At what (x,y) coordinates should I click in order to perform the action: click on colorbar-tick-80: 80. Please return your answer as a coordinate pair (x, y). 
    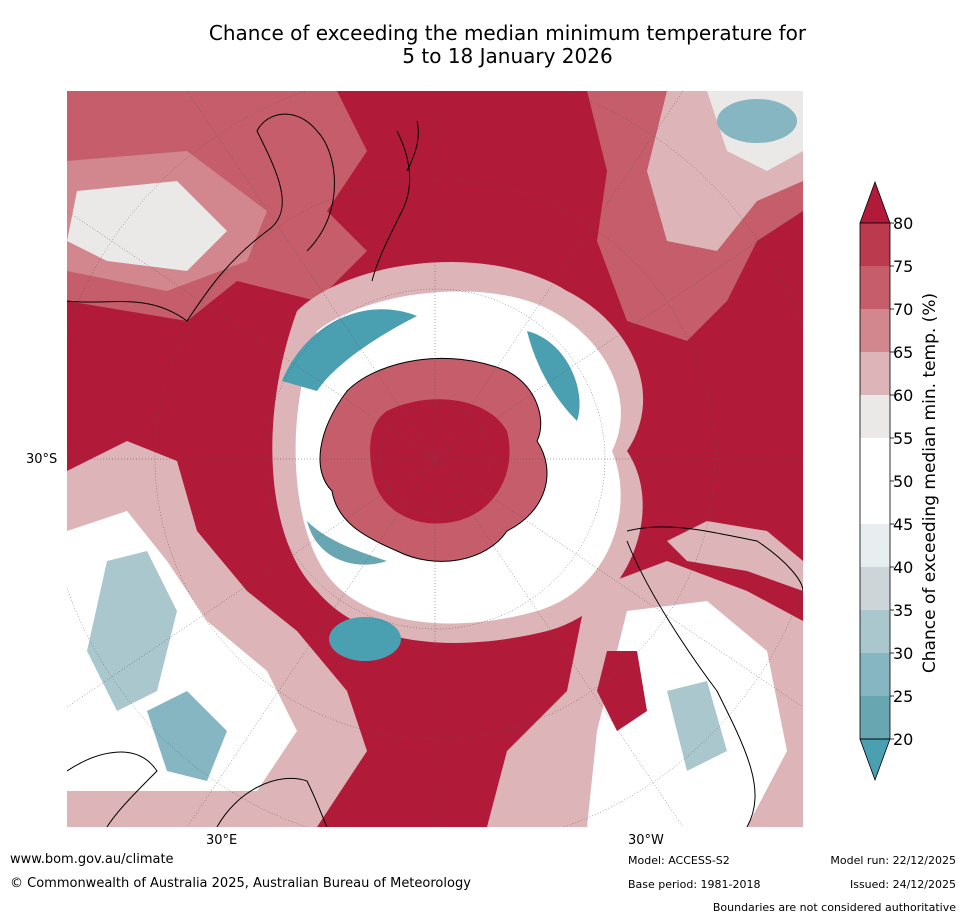
    Looking at the image, I should click on (903, 223).